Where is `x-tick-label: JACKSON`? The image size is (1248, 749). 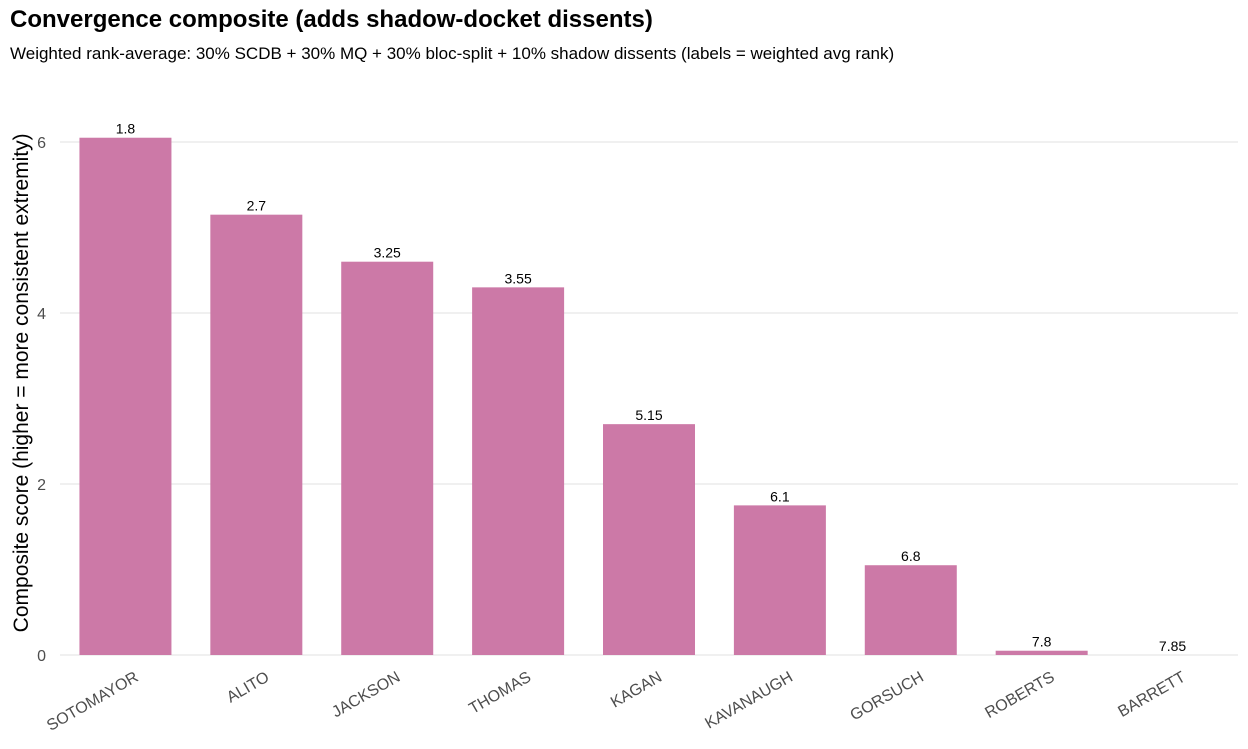 x-tick-label: JACKSON is located at coordinates (366, 695).